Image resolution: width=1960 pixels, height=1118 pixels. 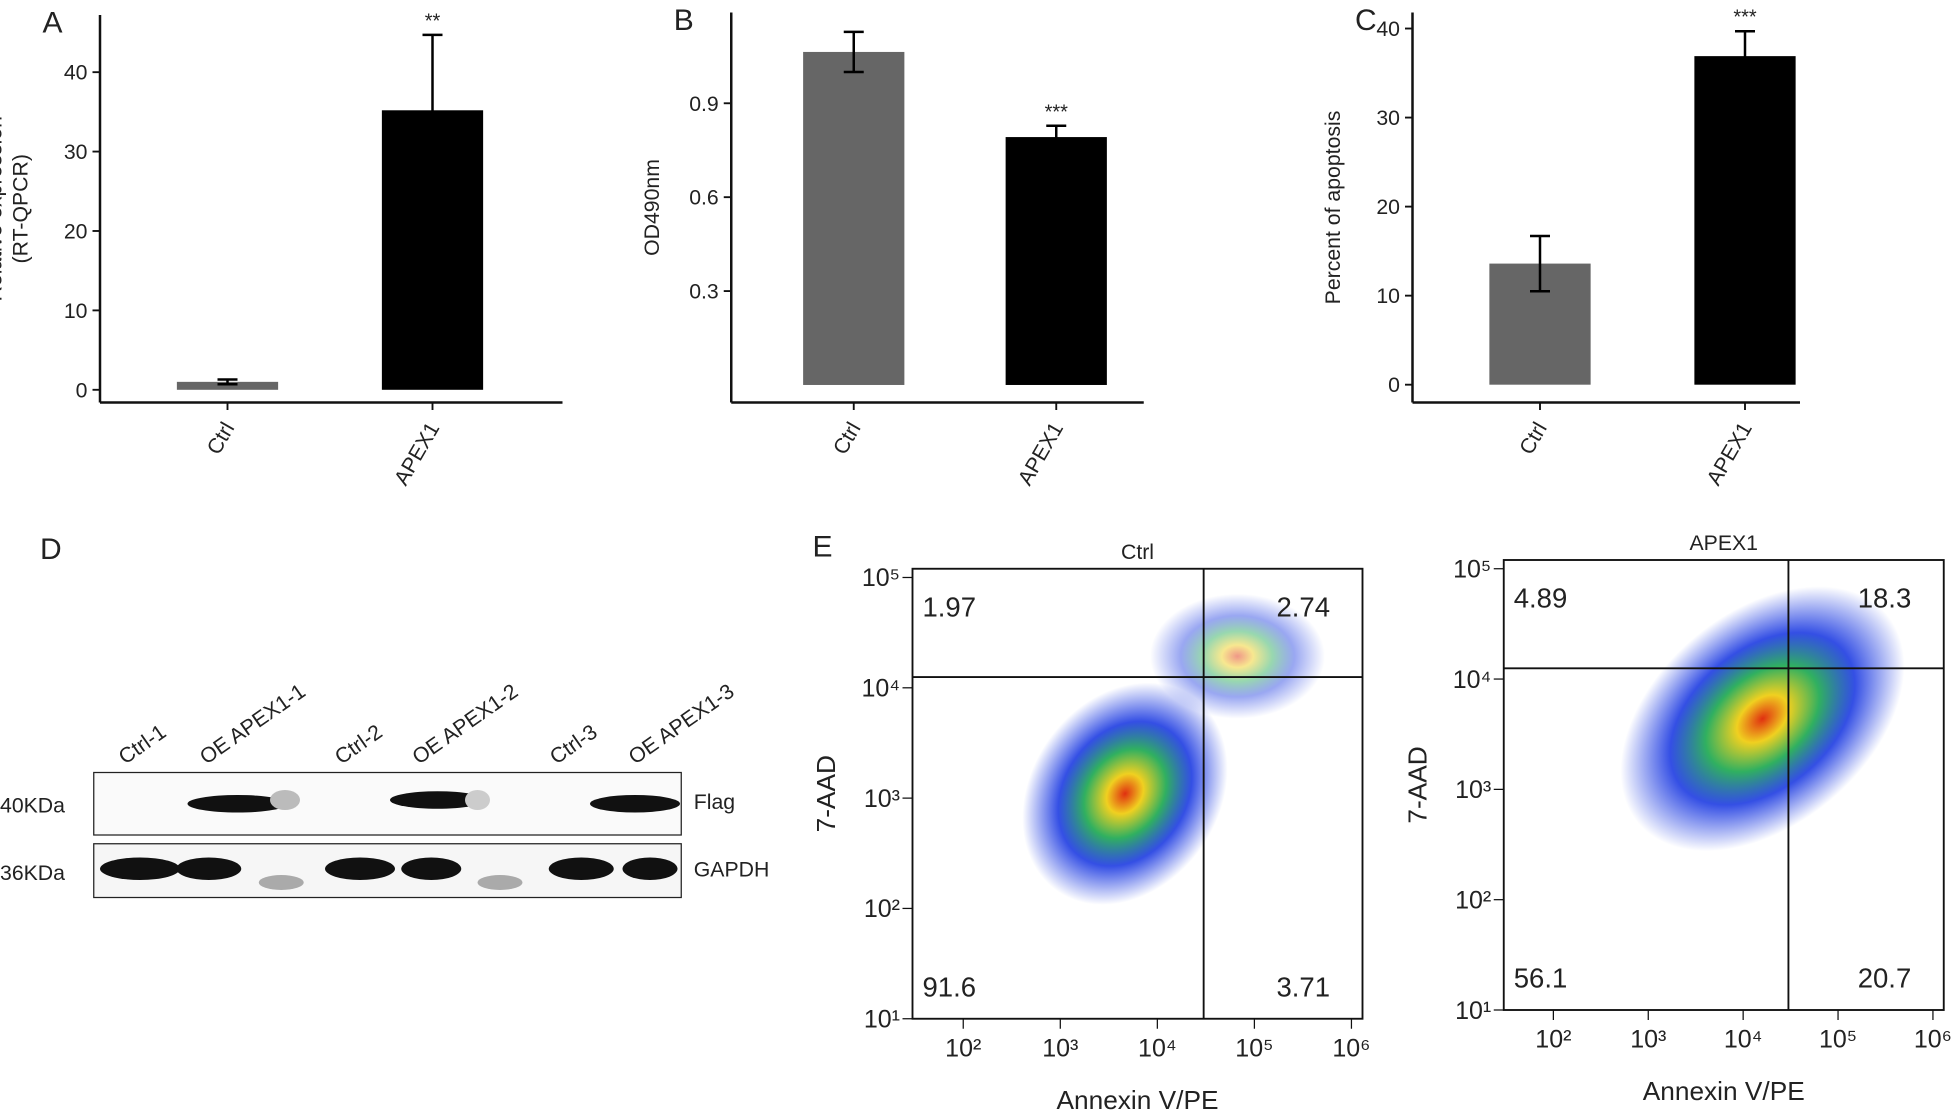 What do you see at coordinates (950, 606) in the screenshot?
I see `quadrant-value: 1.97` at bounding box center [950, 606].